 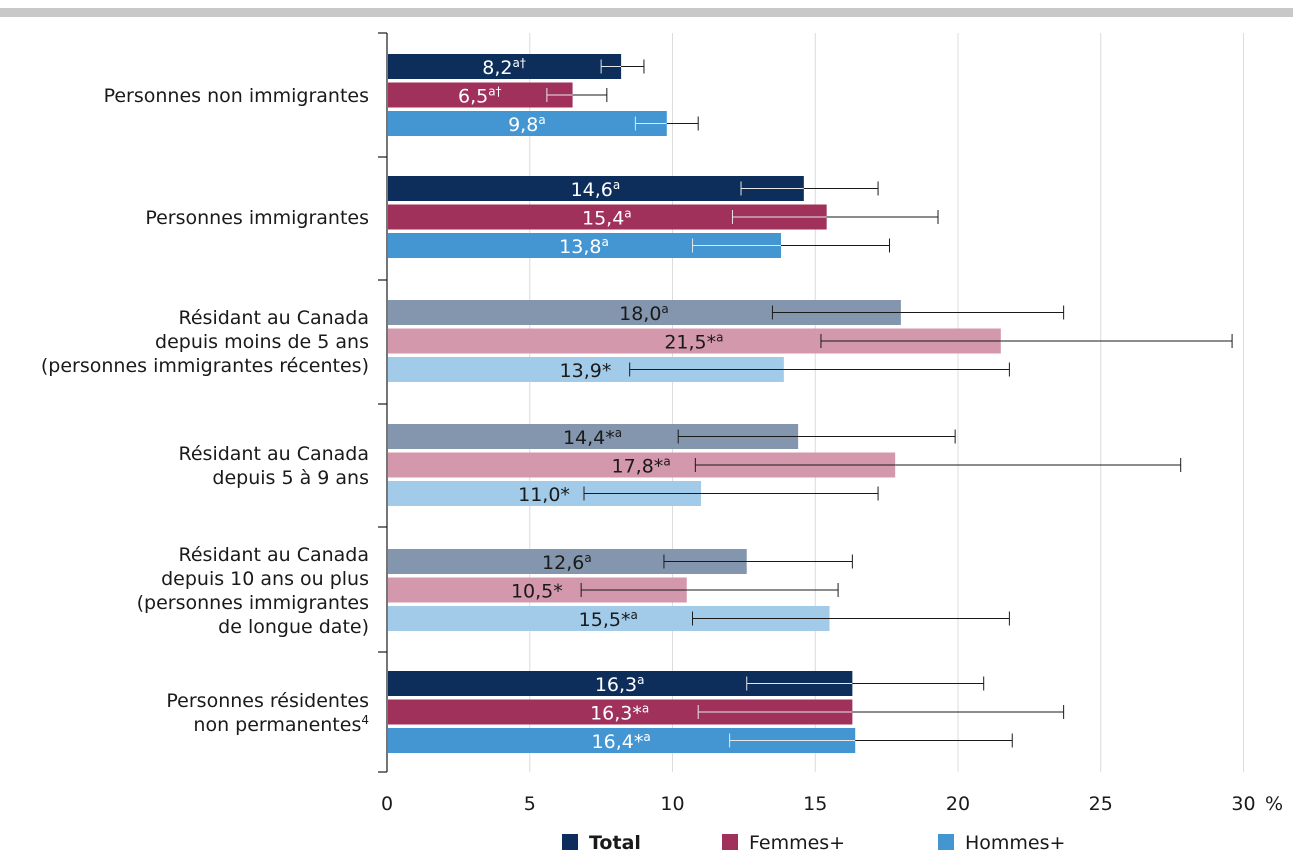 What do you see at coordinates (1015, 843) in the screenshot?
I see `legend-label: Hommes+` at bounding box center [1015, 843].